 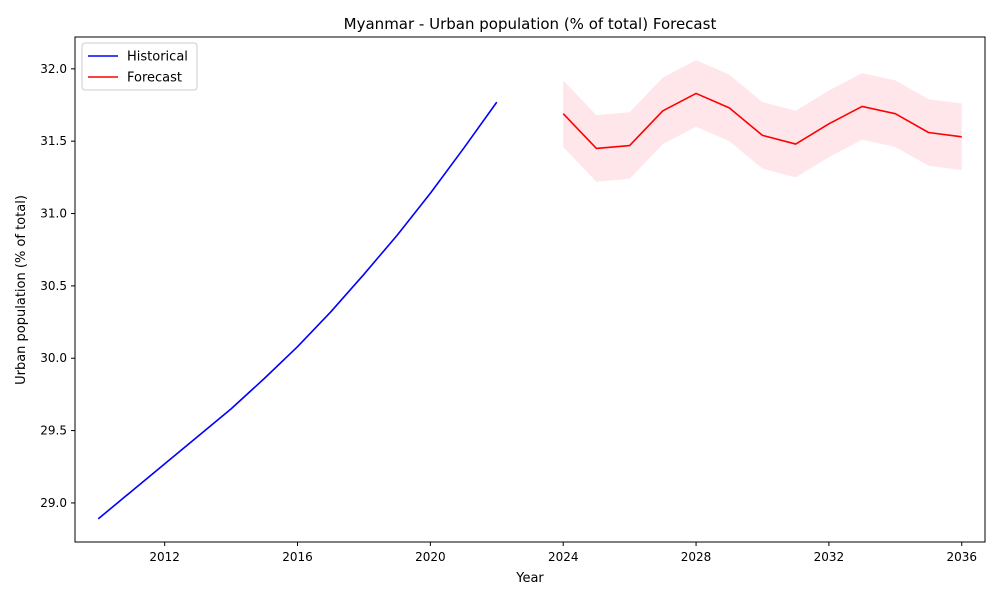 I want to click on legend: Historical Forecast, so click(x=139, y=66).